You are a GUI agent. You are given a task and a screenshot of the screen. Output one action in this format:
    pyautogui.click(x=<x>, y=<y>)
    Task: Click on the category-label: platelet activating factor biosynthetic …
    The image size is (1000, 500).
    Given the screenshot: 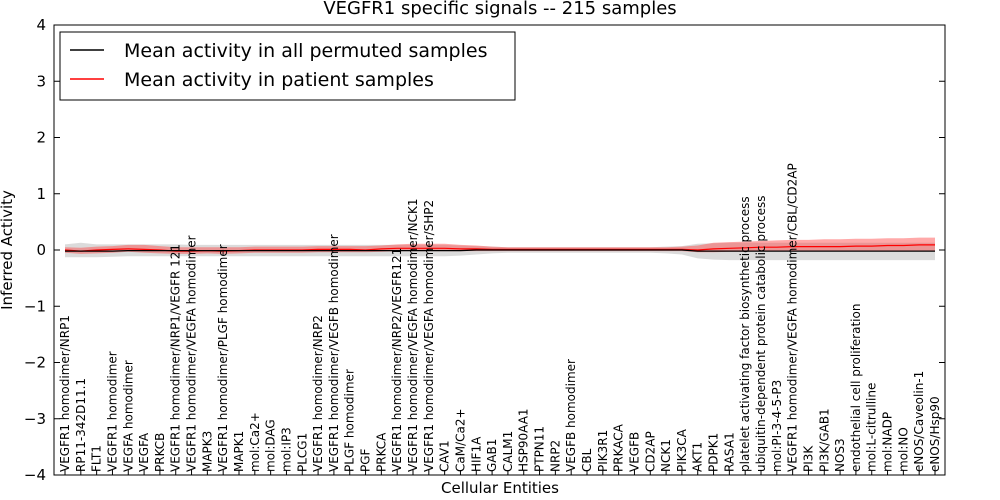 What is the action you would take?
    pyautogui.click(x=745, y=334)
    